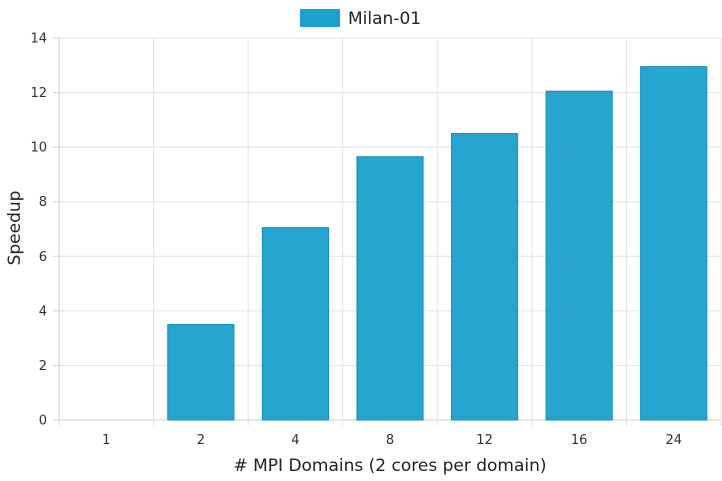 The width and height of the screenshot is (722, 481). I want to click on legend-label-milan-01: Milan-01, so click(384, 19).